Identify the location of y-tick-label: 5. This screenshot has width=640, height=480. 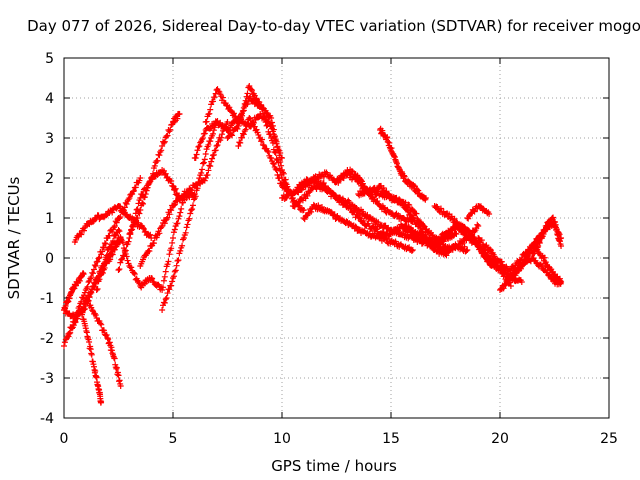
(49, 59).